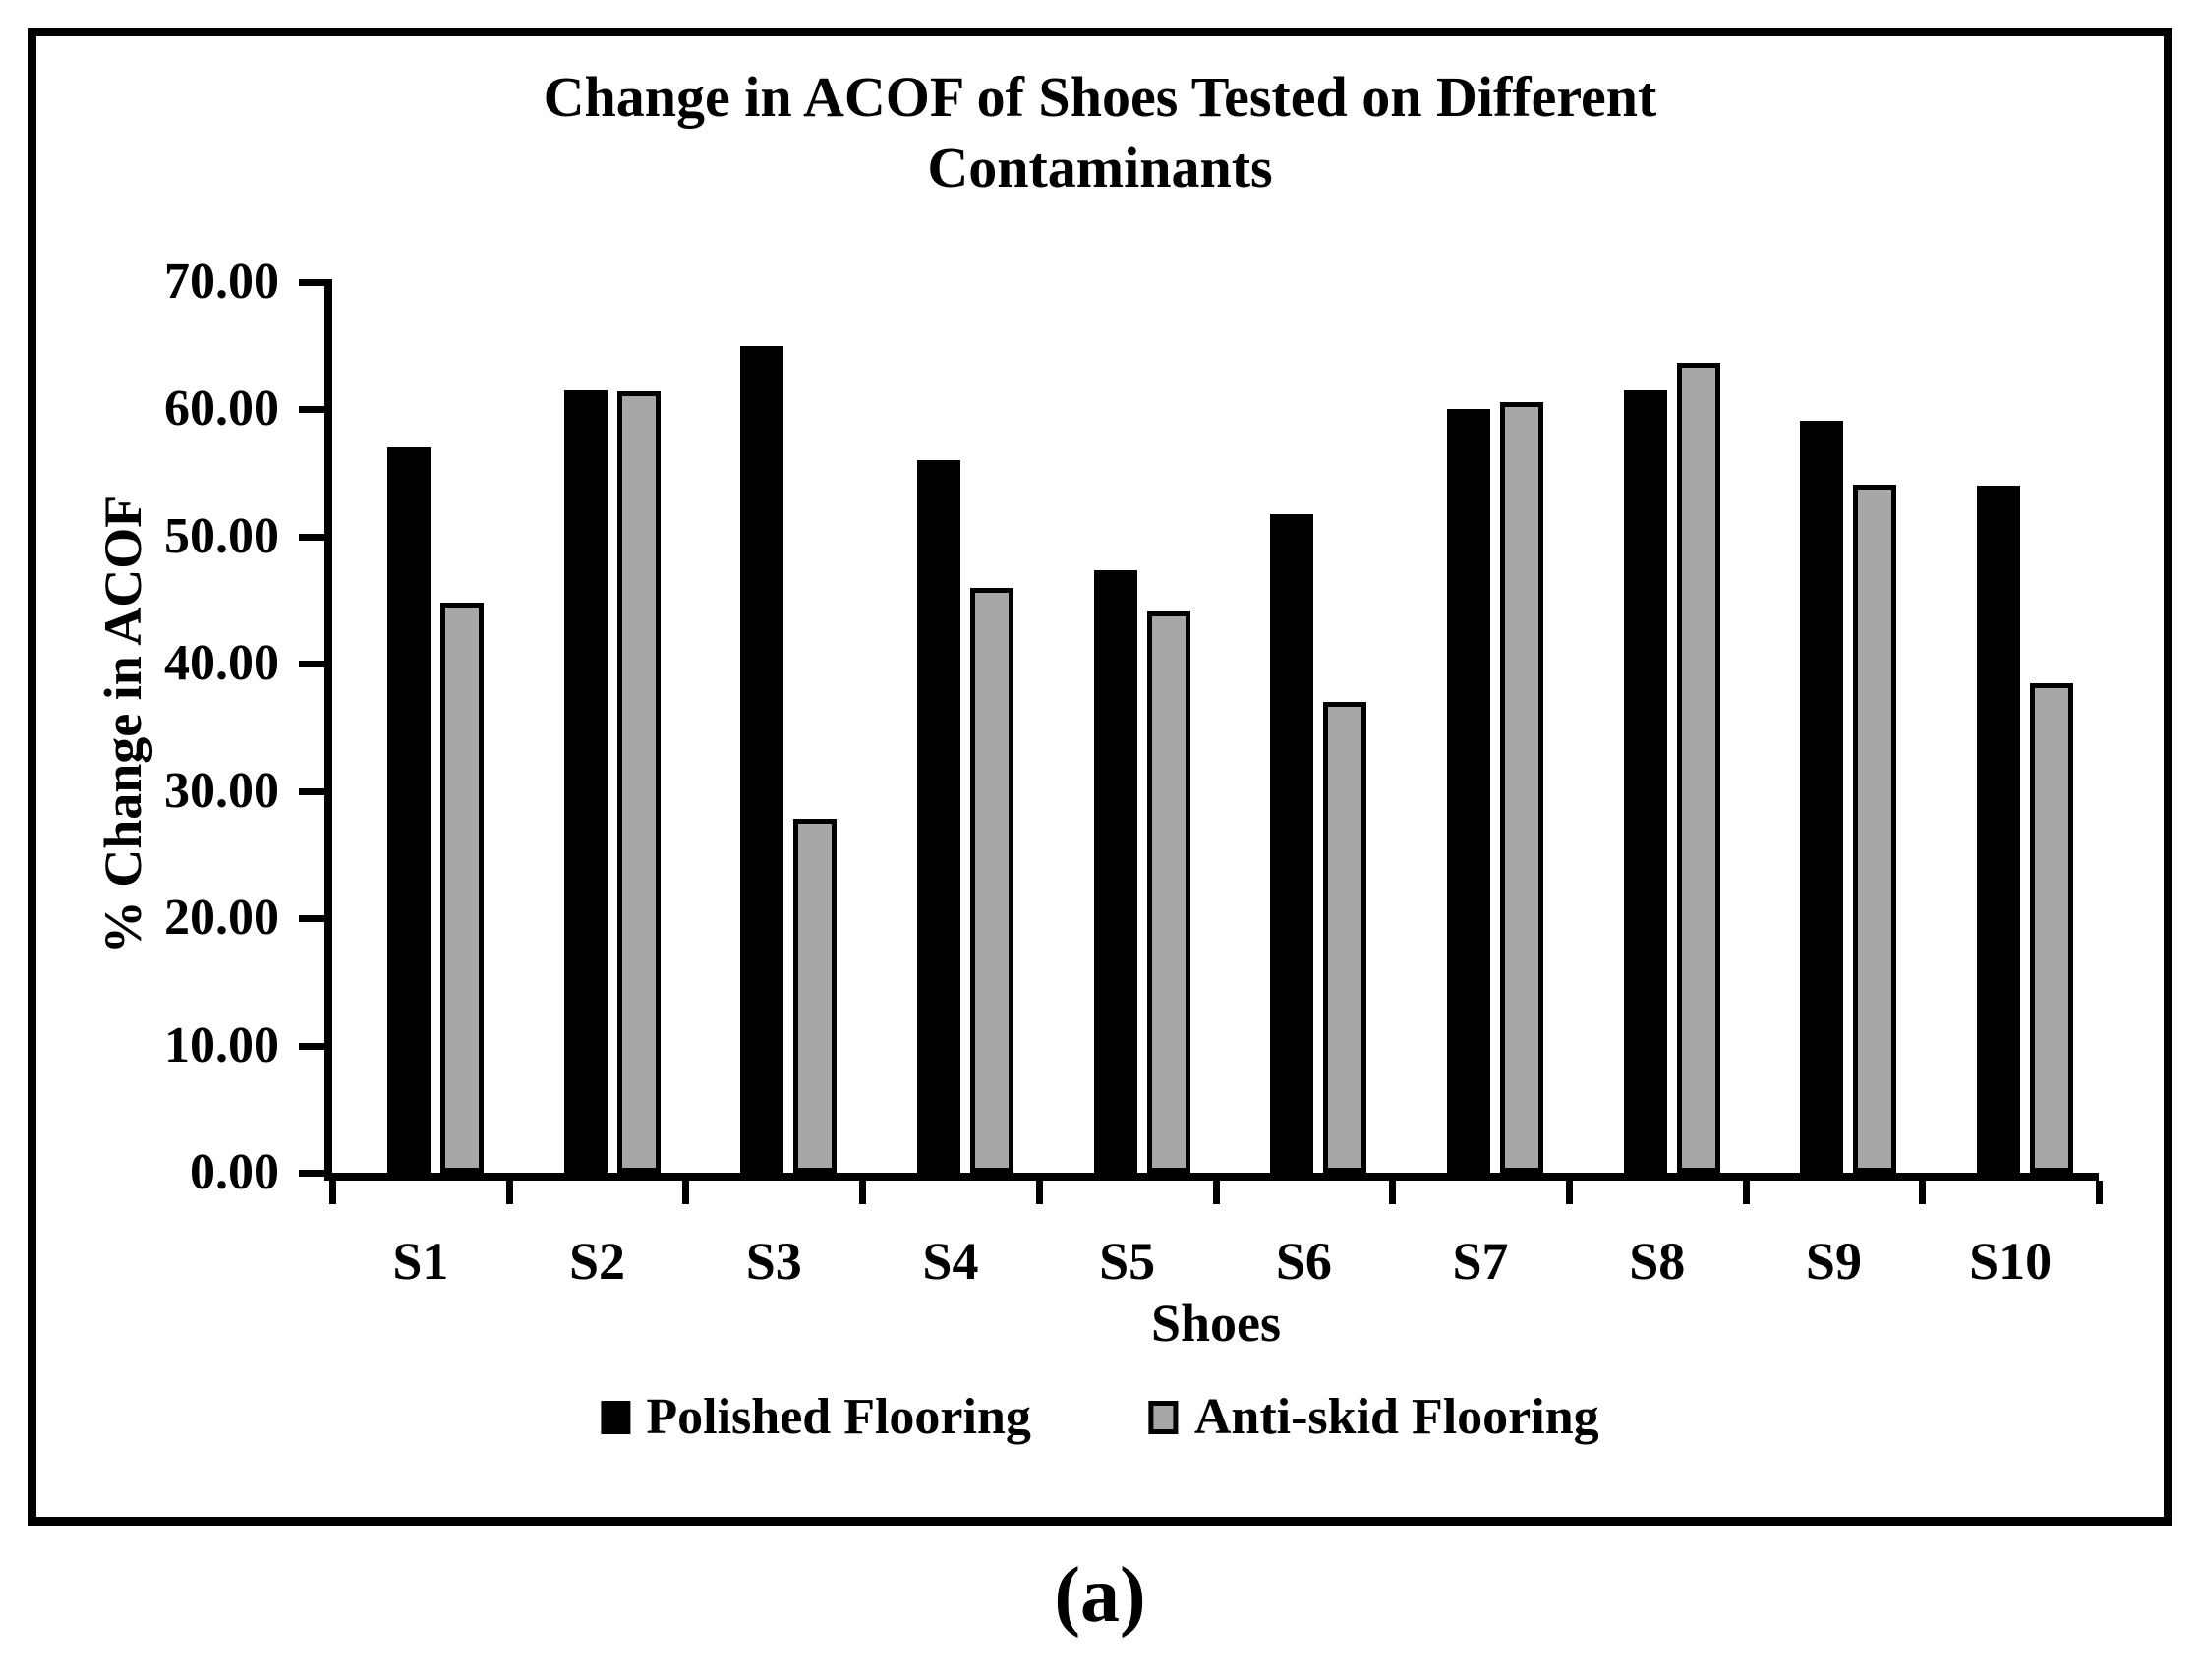 This screenshot has height=1680, width=2200. Describe the element at coordinates (1396, 1417) in the screenshot. I see `legend-label: Anti-skid Flooring` at that location.